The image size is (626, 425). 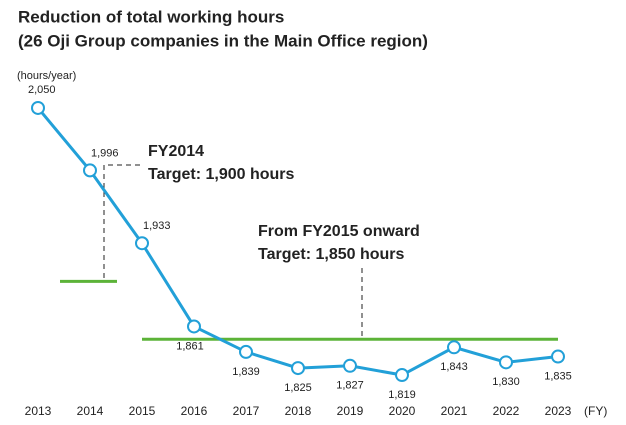 I want to click on x-axis-label: (FY), so click(x=595, y=411).